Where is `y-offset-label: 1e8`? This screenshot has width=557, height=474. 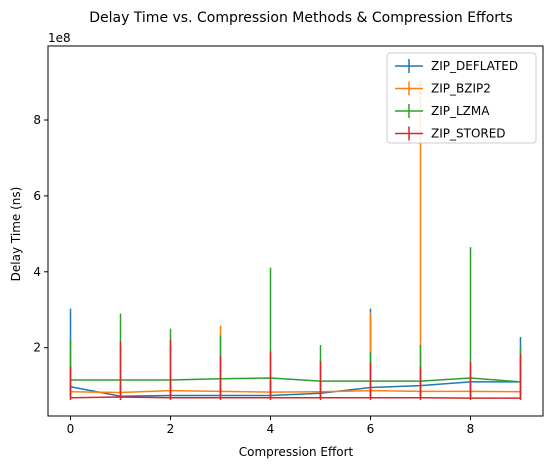 y-offset-label: 1e8 is located at coordinates (59, 38).